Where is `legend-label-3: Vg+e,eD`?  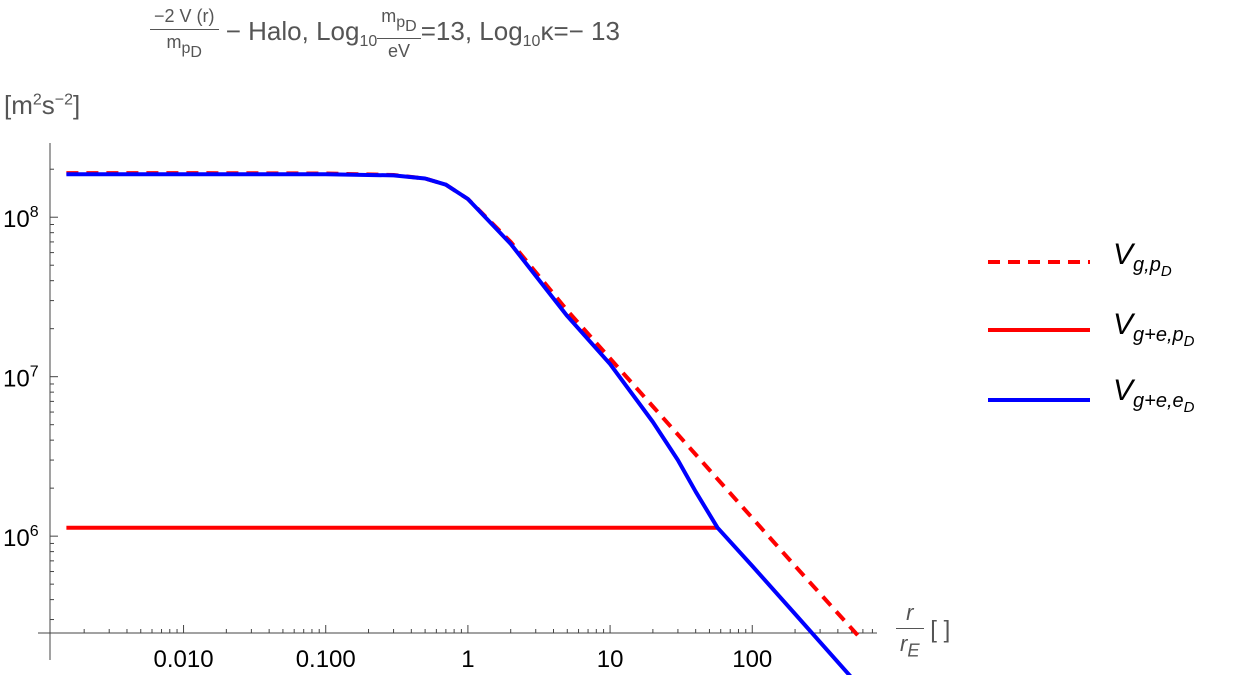
legend-label-3: Vg+e,eD is located at coordinates (1154, 395).